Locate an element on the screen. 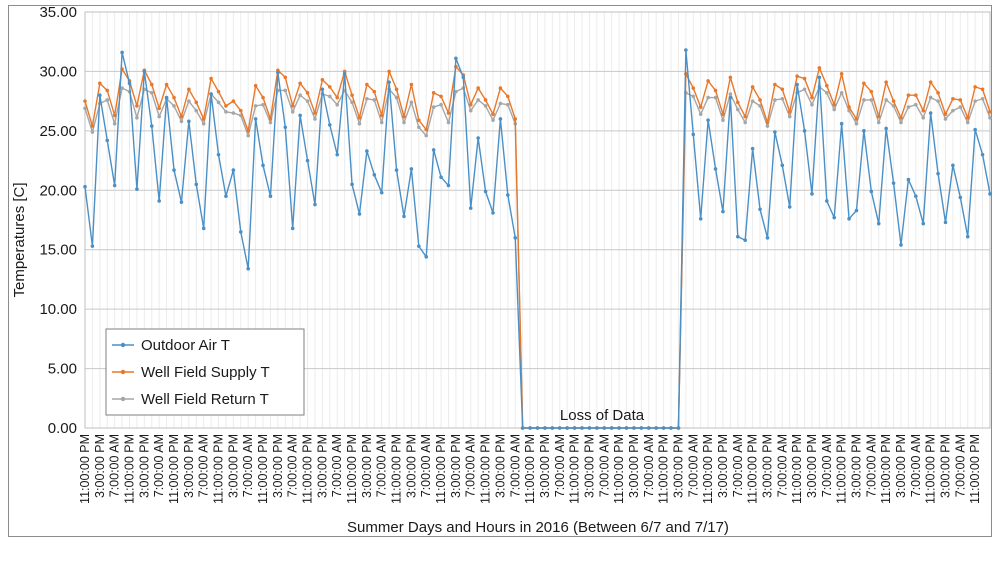 The width and height of the screenshot is (994, 563). y-tick-label: 25.00 is located at coordinates (58, 131).